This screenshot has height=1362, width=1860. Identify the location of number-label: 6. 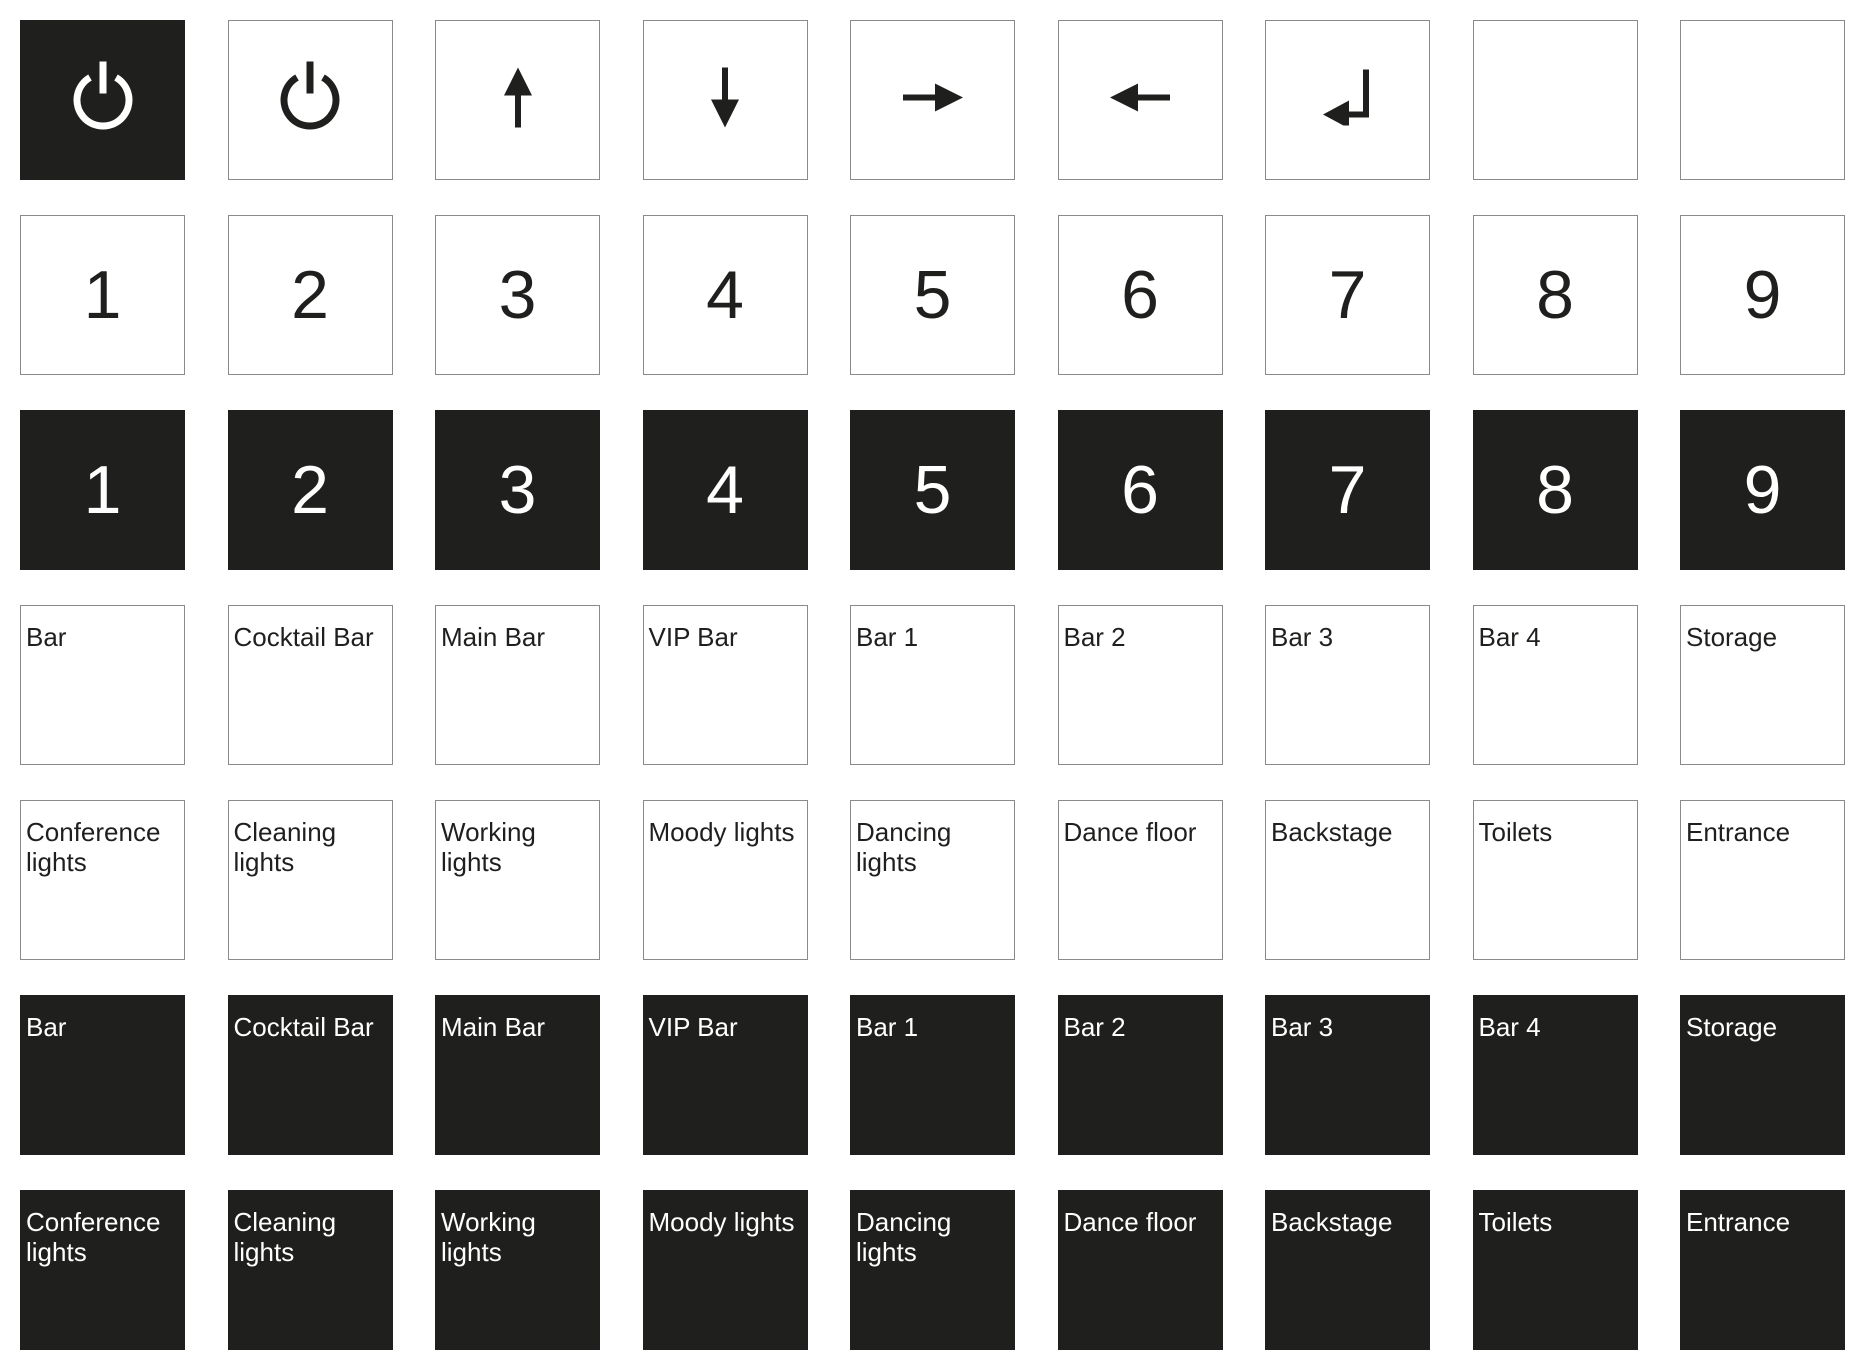
(1140, 490).